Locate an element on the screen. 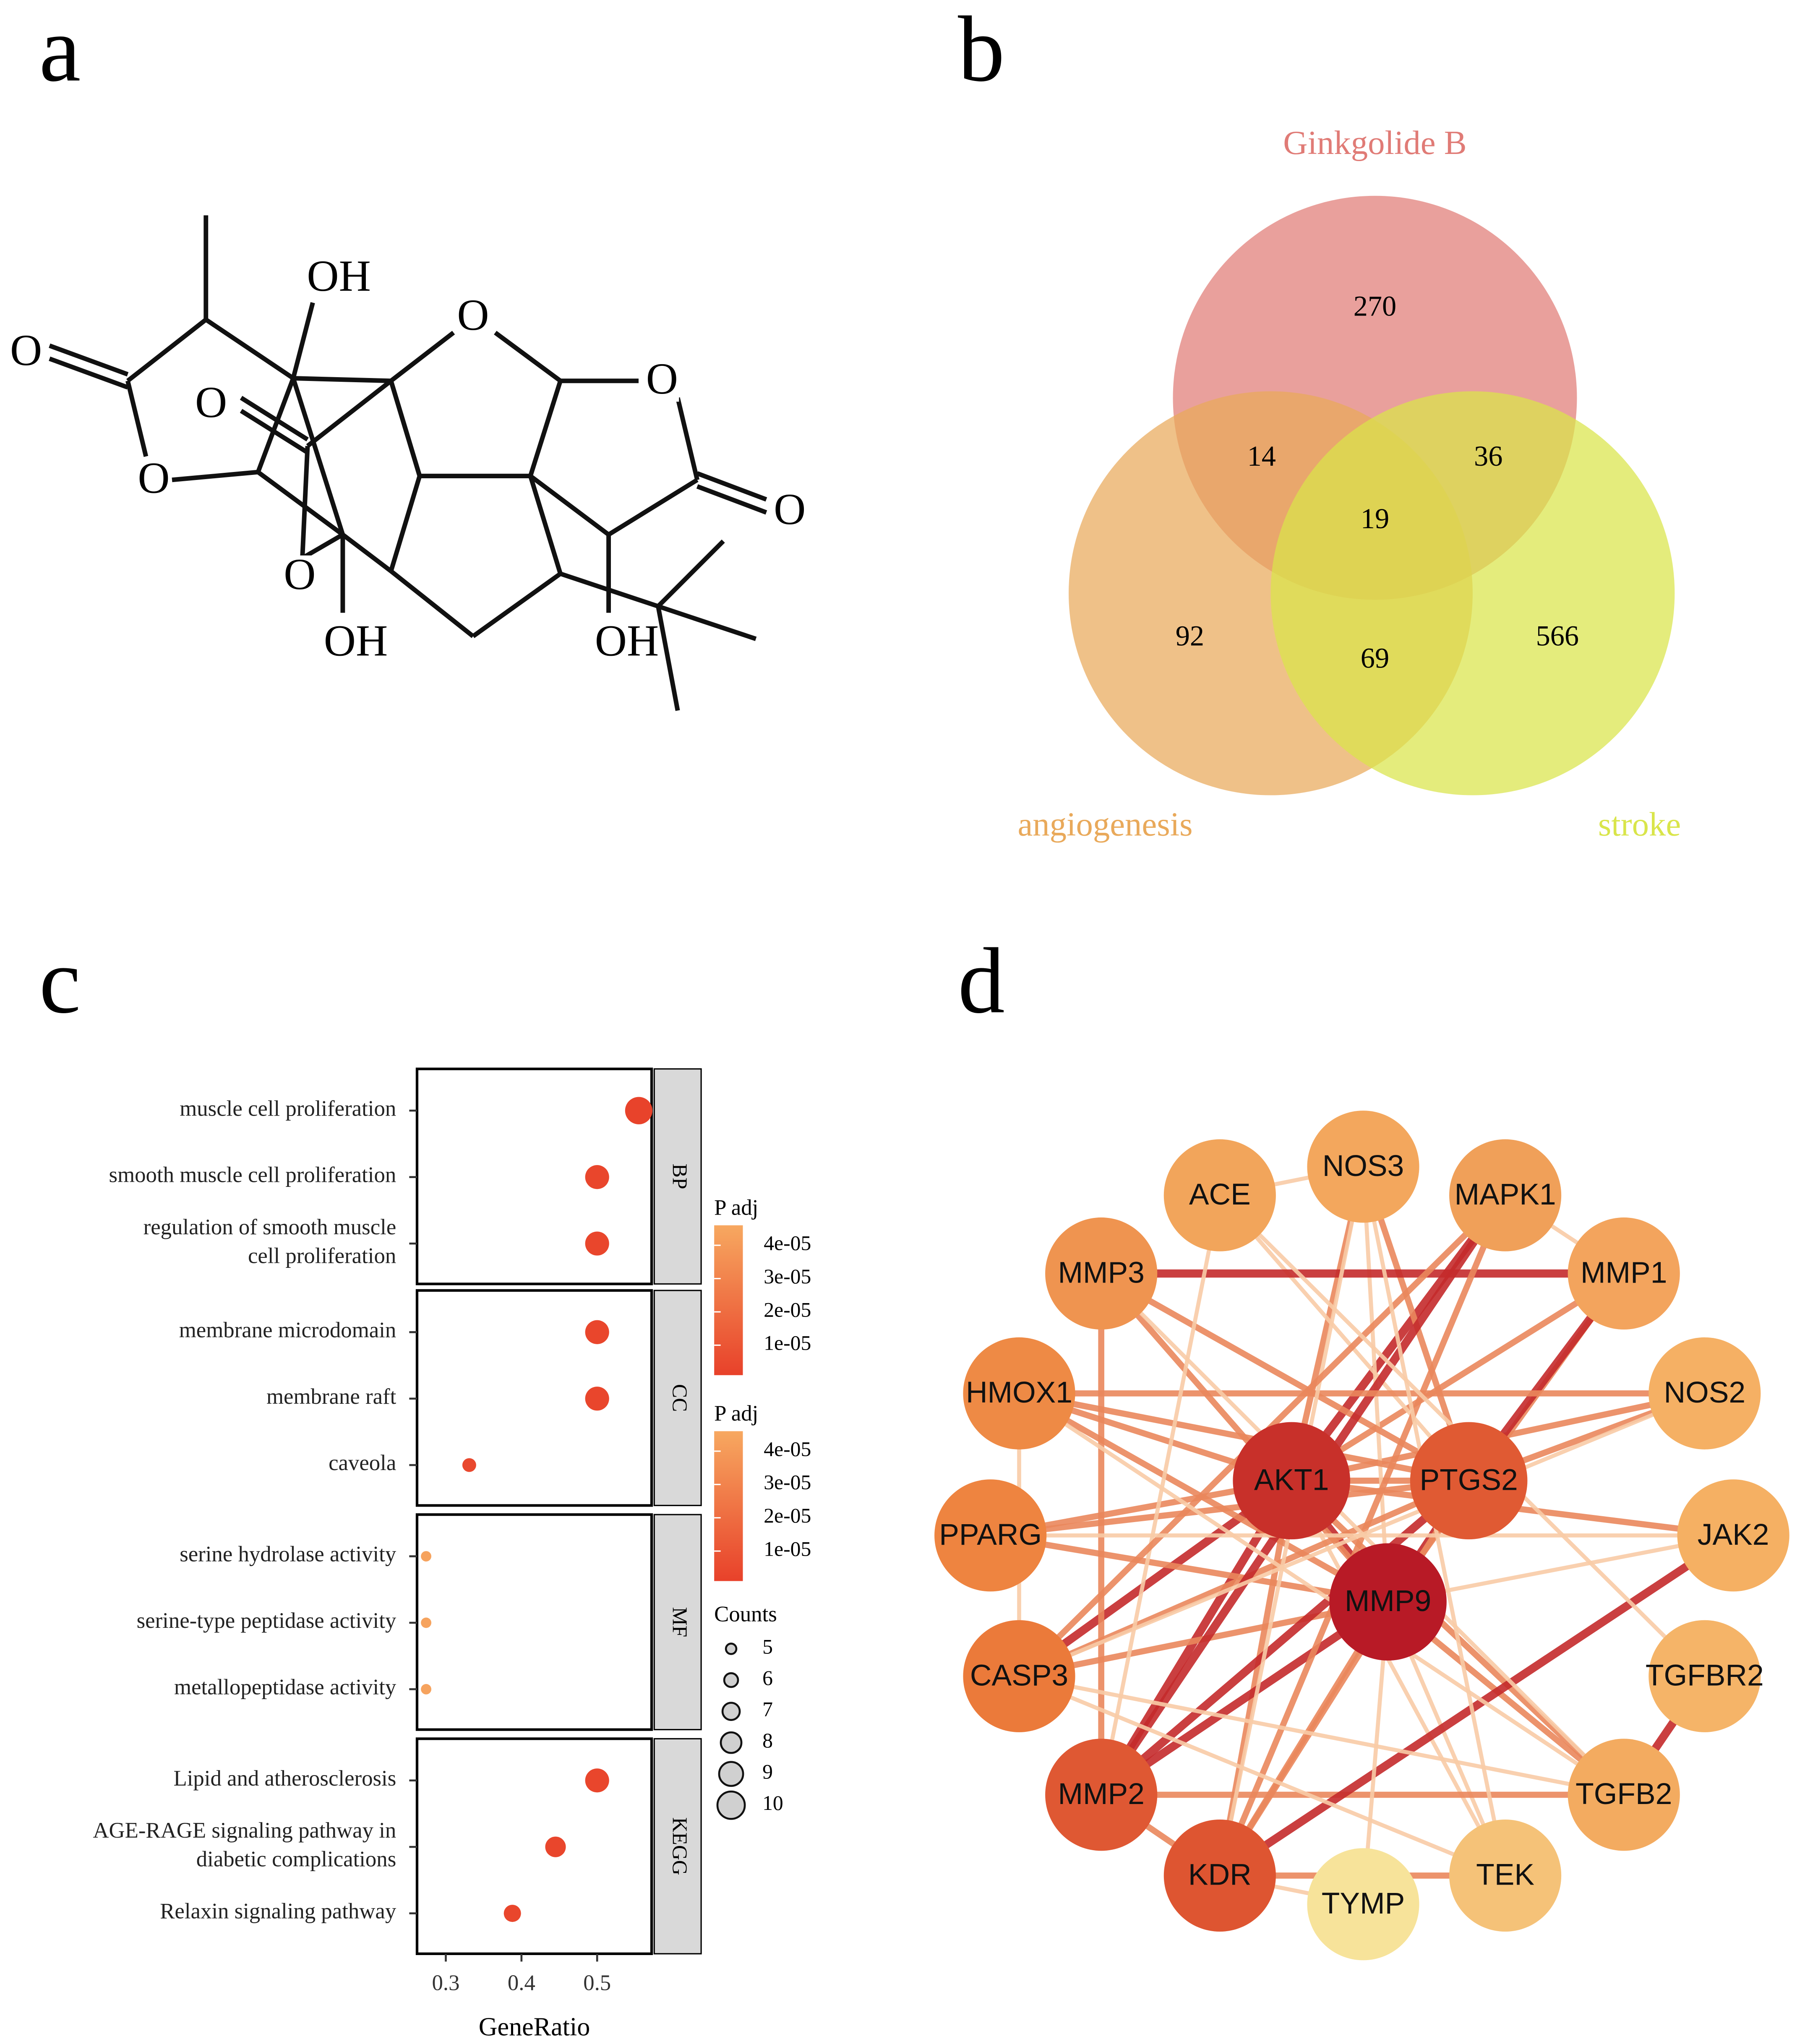  node-label: HMOX1 is located at coordinates (1019, 1392).